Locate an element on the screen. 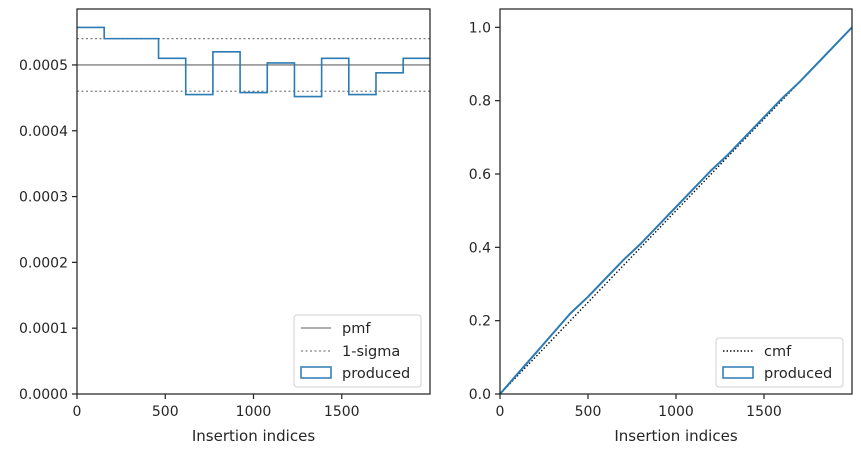 The image size is (861, 453). y-tick-label: 0.8 is located at coordinates (480, 102).